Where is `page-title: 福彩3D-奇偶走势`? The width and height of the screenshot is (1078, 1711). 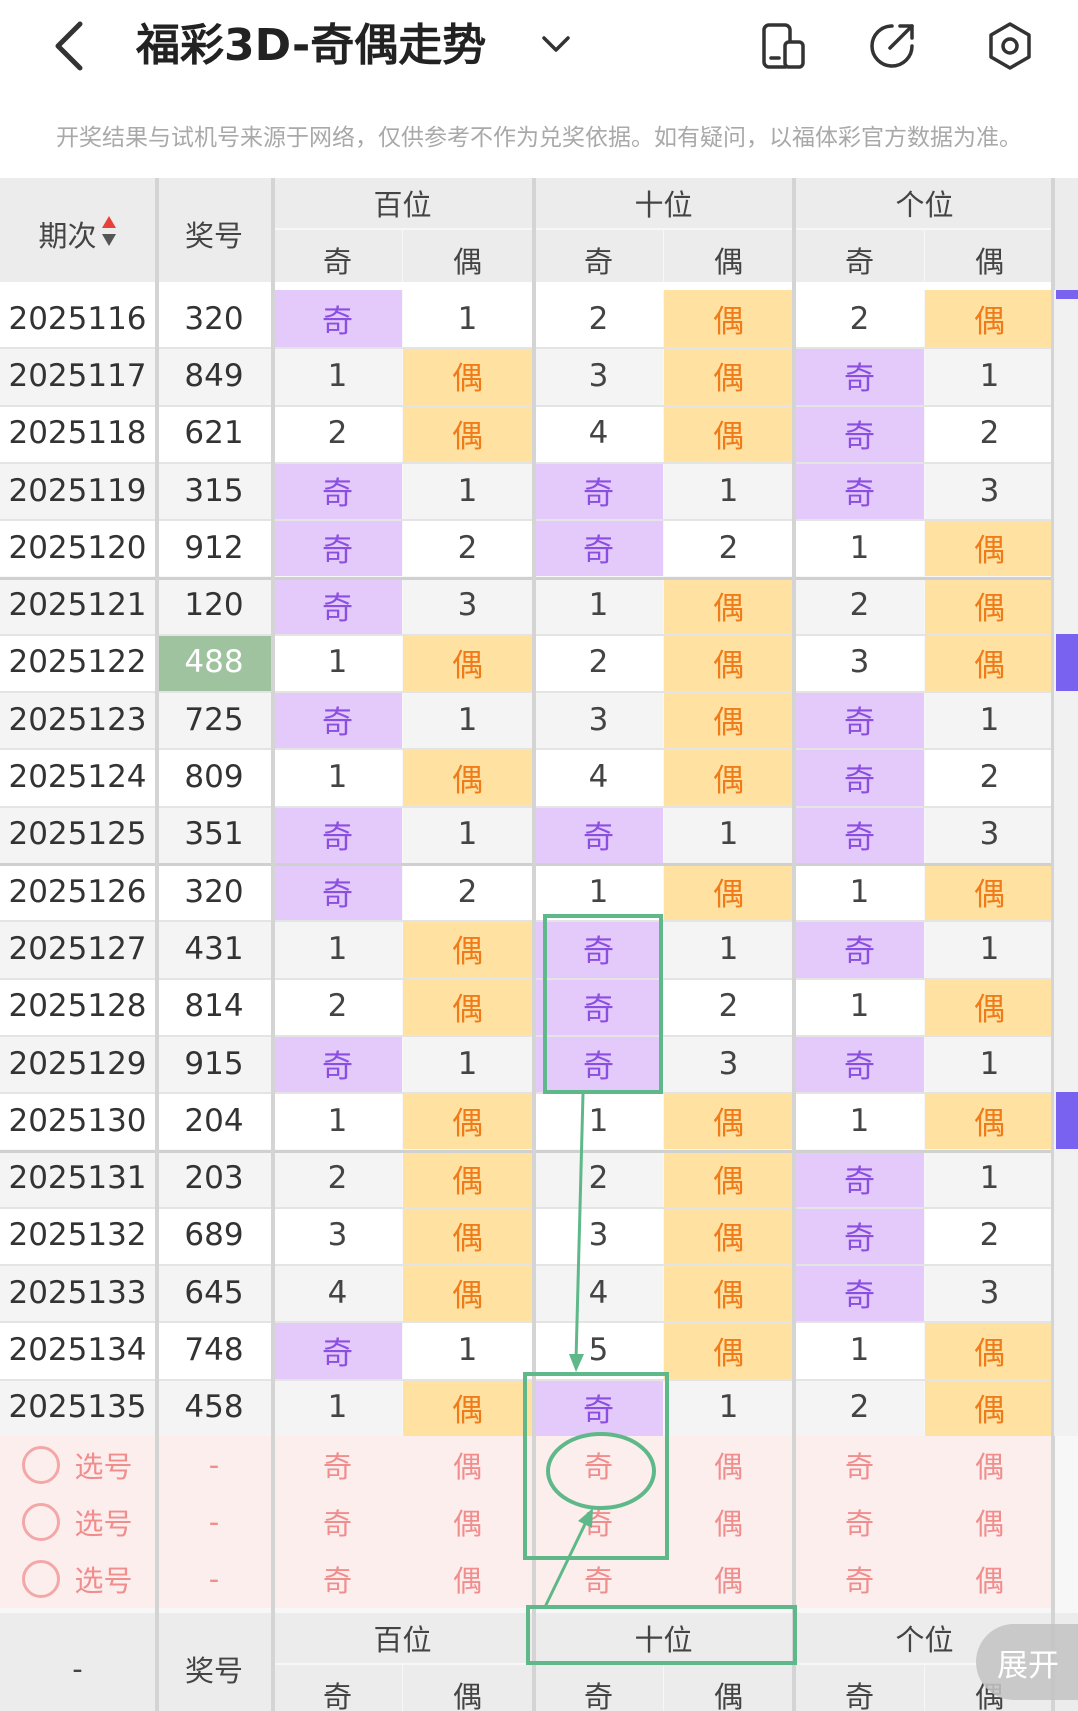
page-title: 福彩3D-奇偶走势 is located at coordinates (311, 45).